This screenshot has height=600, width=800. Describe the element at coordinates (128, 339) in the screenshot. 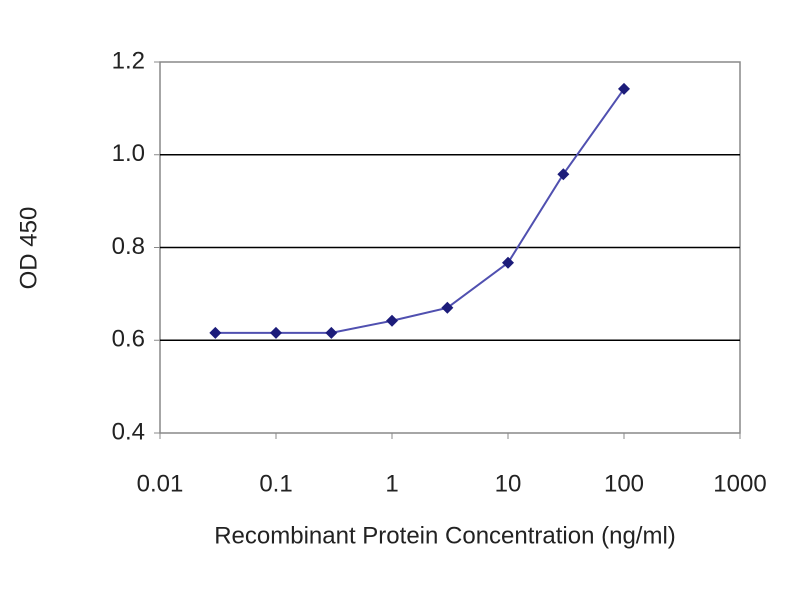

I see `y-tick-label: 0.6` at that location.